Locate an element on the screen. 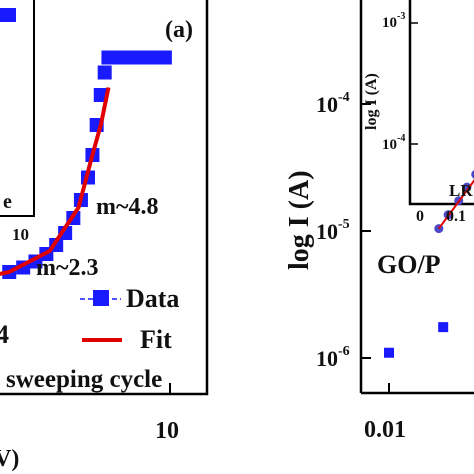 This screenshot has height=474, width=474. panel-b-inset-y-label: log I (A) is located at coordinates (371, 101).